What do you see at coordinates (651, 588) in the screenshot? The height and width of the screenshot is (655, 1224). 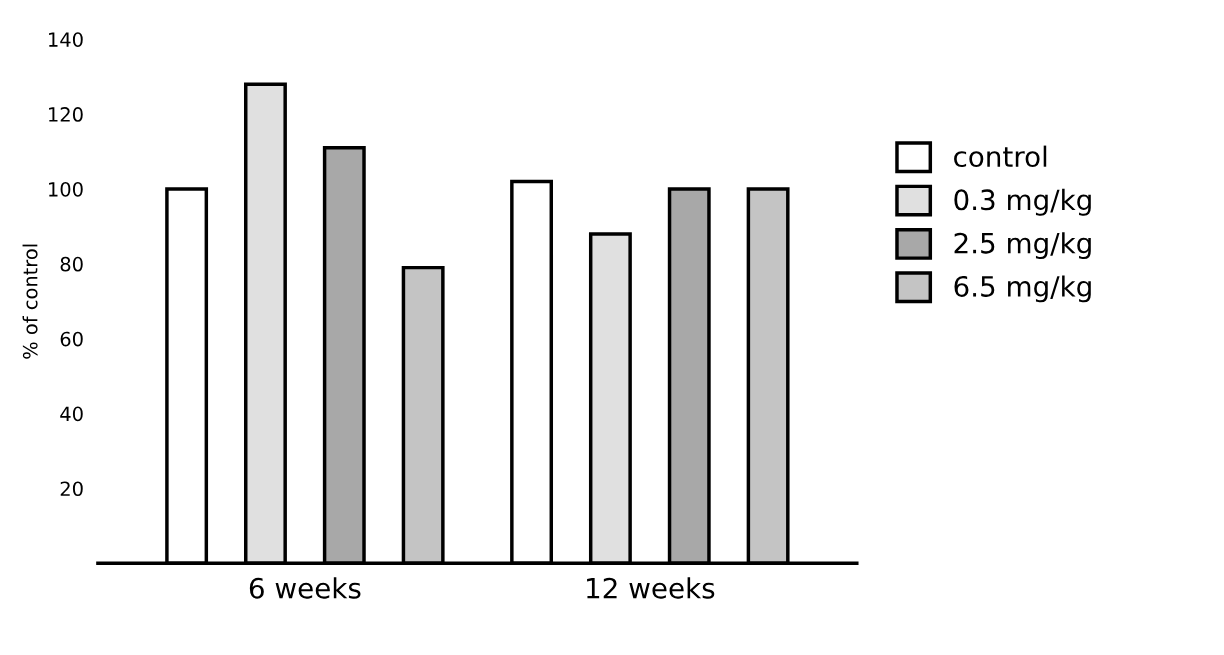 I see `x-tick-label: 12 weeks` at bounding box center [651, 588].